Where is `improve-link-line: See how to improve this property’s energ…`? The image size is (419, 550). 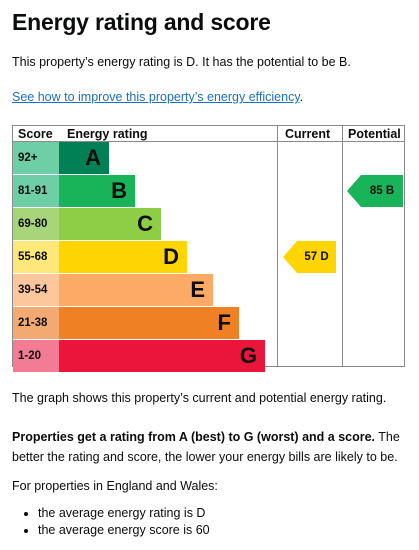 improve-link-line: See how to improve this property’s energ… is located at coordinates (209, 97).